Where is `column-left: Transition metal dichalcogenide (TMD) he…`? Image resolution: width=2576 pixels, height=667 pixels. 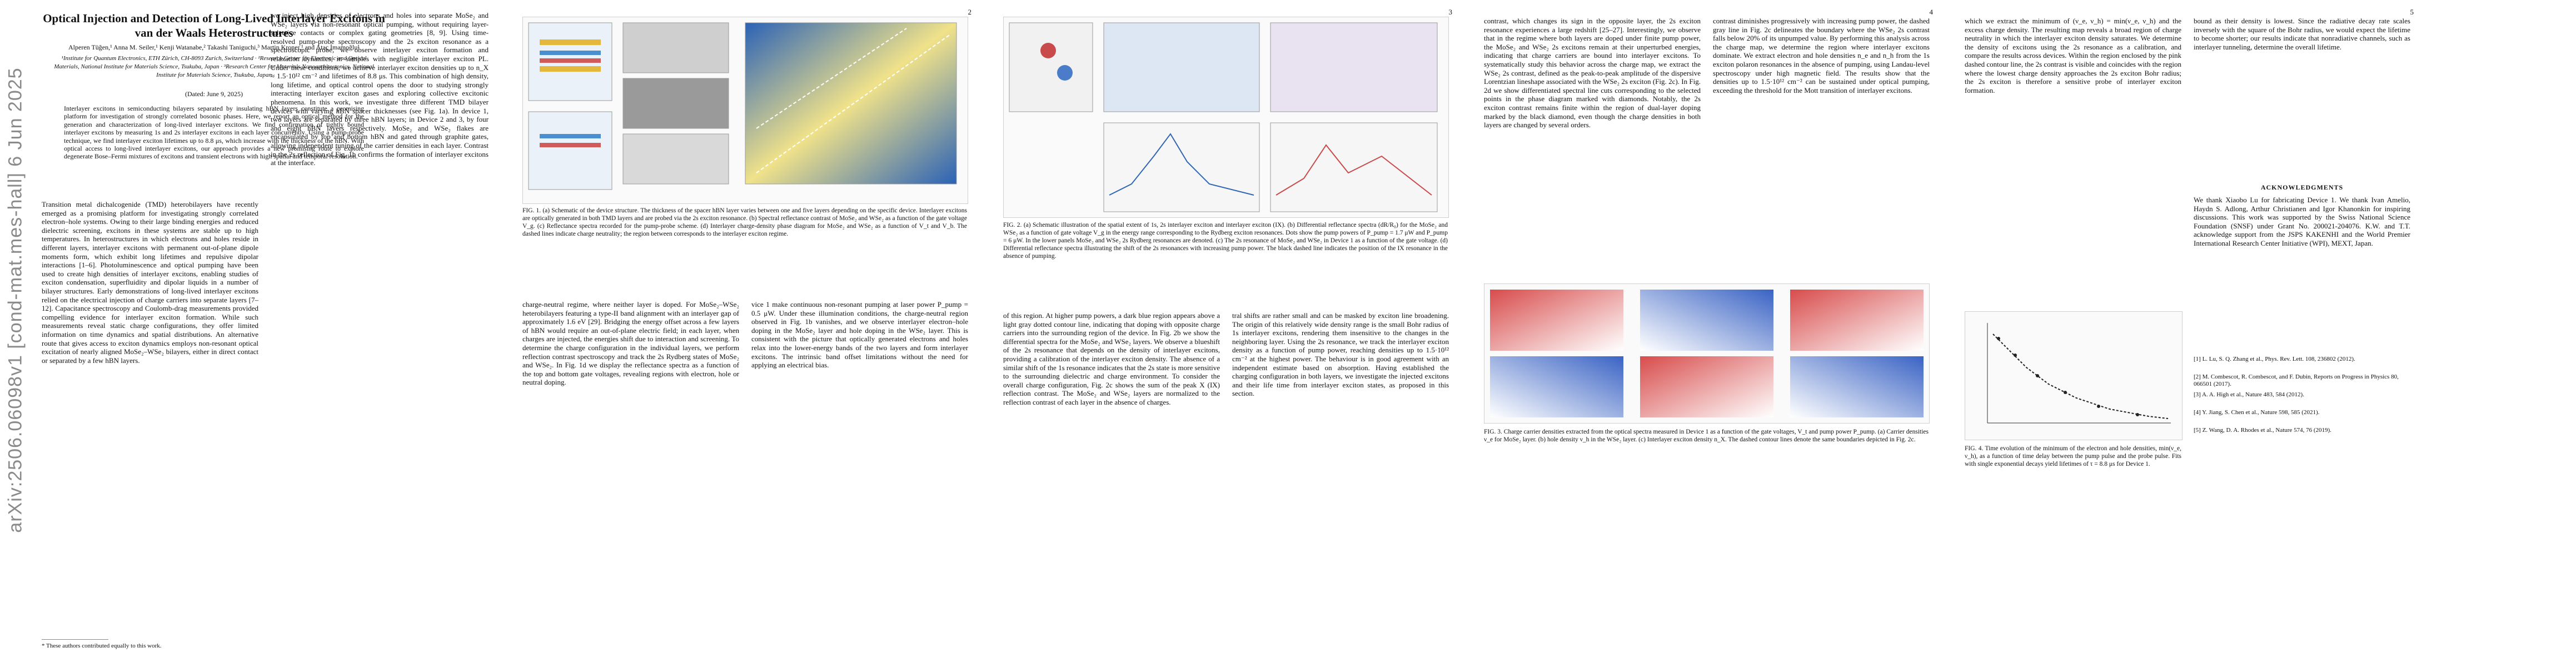
column-left: Transition metal dichalcogenide (TMD) he… is located at coordinates (150, 282).